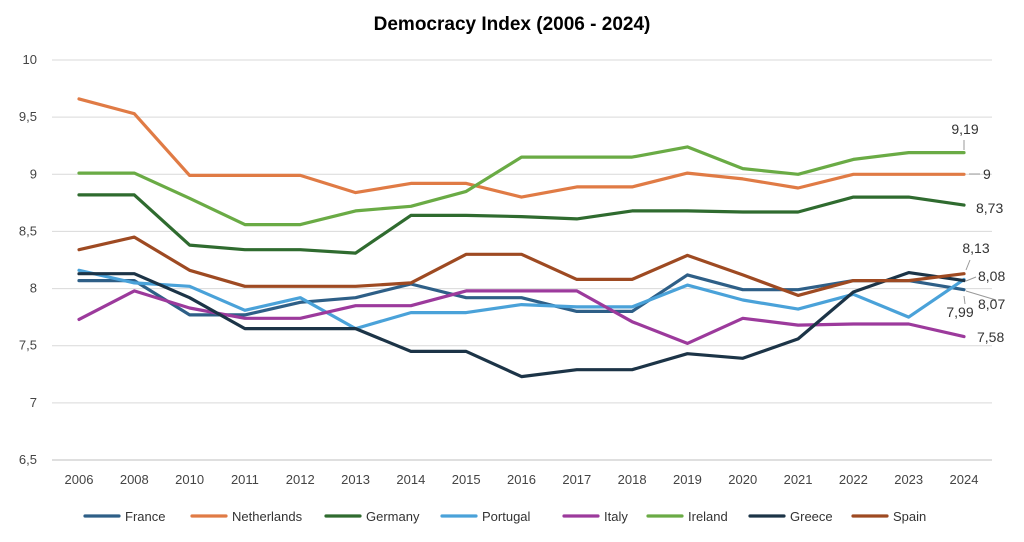  What do you see at coordinates (79, 479) in the screenshot?
I see `x-tick-label: 2006` at bounding box center [79, 479].